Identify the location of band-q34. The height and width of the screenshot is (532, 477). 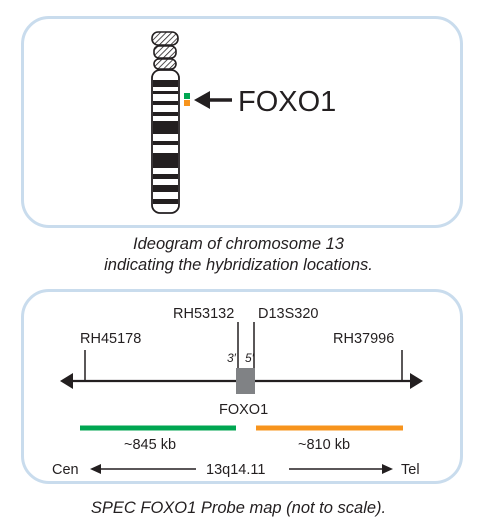
(165, 201).